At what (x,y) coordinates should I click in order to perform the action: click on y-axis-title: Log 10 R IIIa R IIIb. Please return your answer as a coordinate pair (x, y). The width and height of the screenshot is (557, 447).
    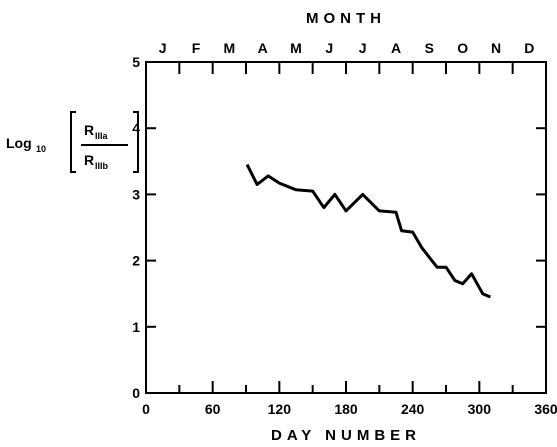
    Looking at the image, I should click on (72, 142).